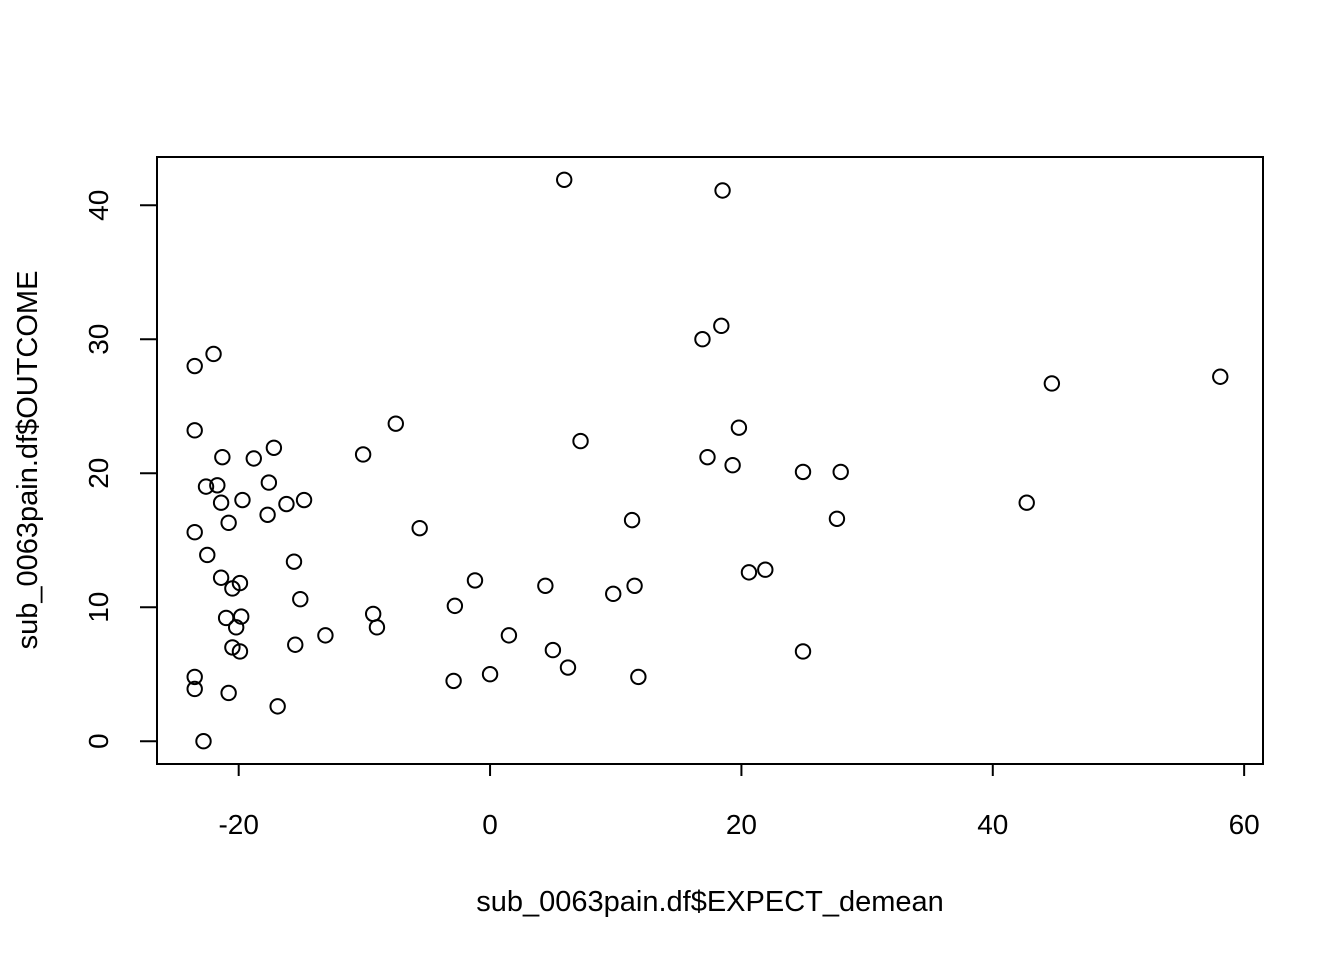 The width and height of the screenshot is (1344, 960). Describe the element at coordinates (120, 469) in the screenshot. I see `y-axis: 0 10 20 30 40` at that location.